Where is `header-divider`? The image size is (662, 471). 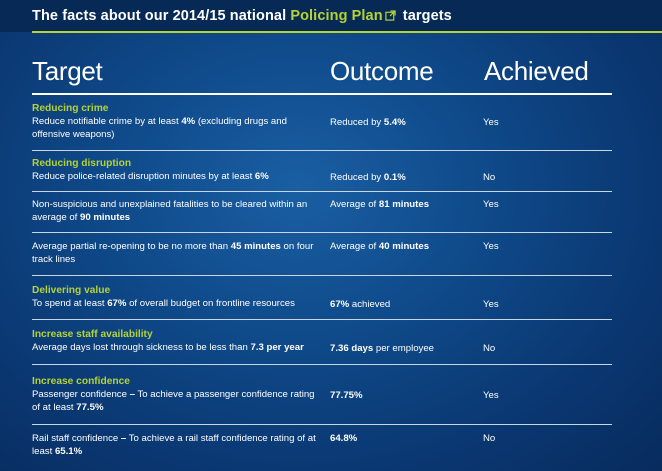 header-divider is located at coordinates (347, 32).